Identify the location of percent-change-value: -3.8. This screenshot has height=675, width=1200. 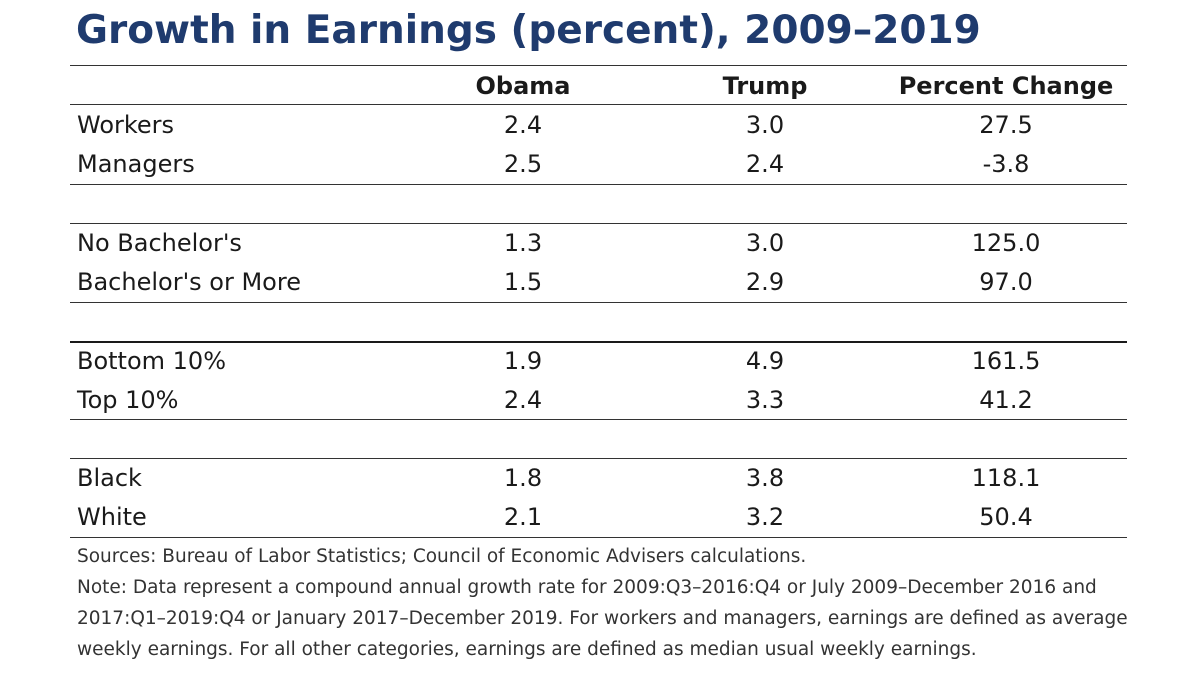
(1006, 164).